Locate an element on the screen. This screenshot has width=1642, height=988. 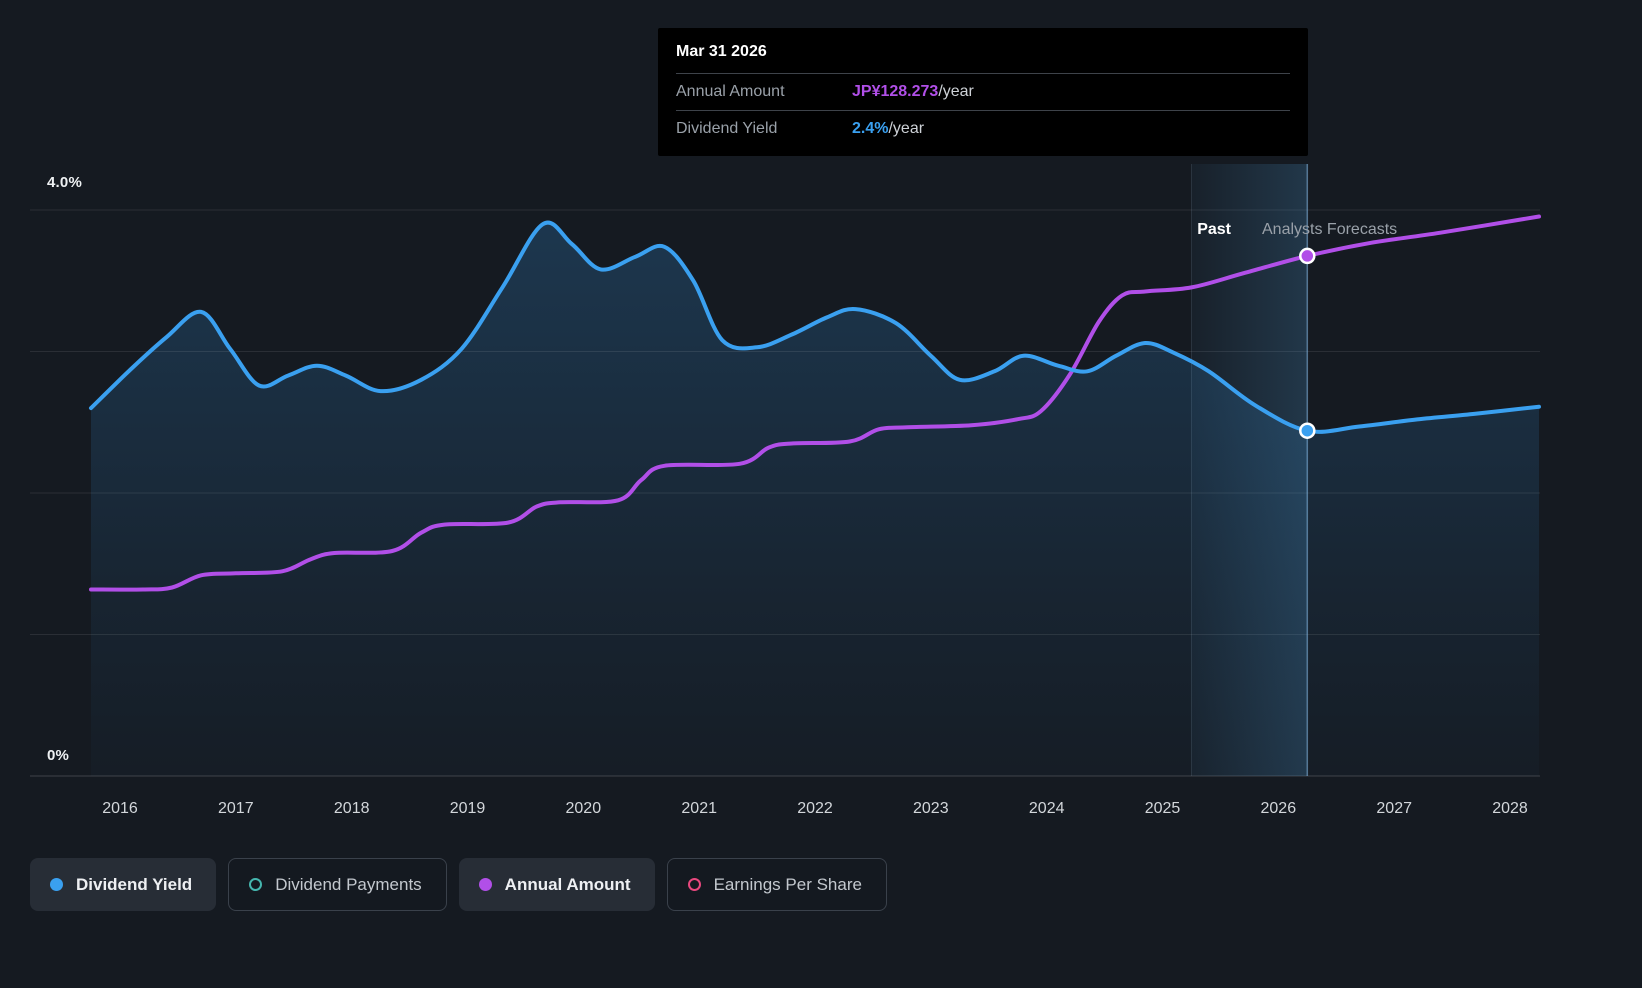
forecast-band is located at coordinates (1249, 470).